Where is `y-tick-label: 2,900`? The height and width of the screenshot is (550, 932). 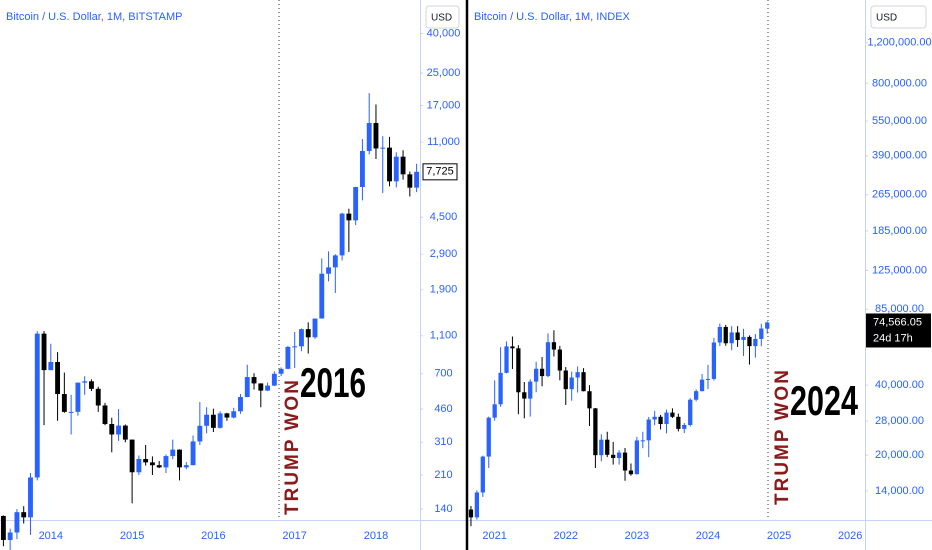
y-tick-label: 2,900 is located at coordinates (444, 254).